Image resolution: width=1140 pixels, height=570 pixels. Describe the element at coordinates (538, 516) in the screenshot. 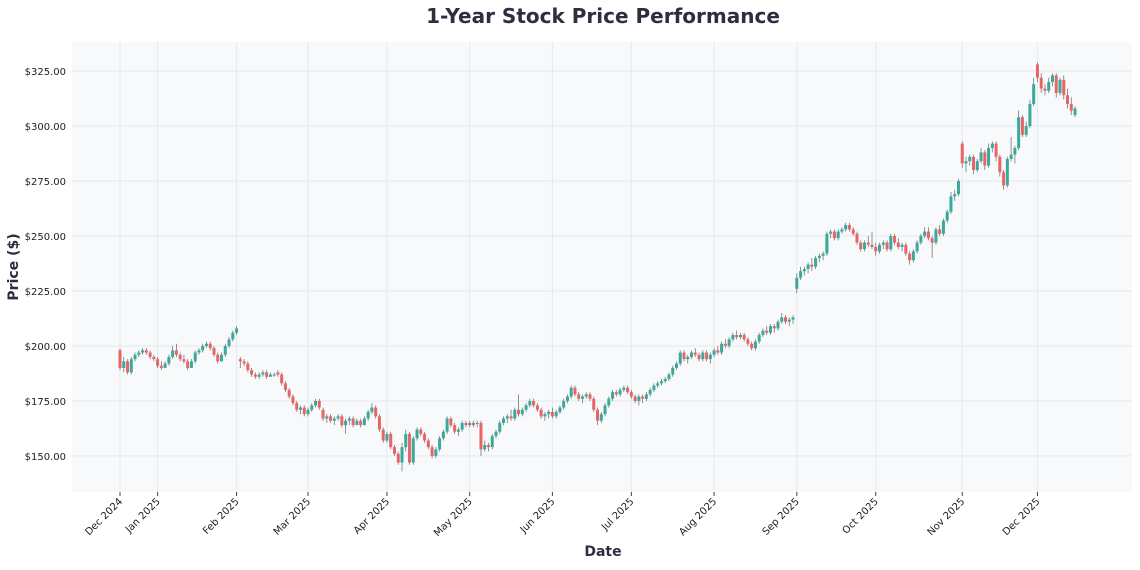

I see `x-tick-label: Jun 2025` at that location.